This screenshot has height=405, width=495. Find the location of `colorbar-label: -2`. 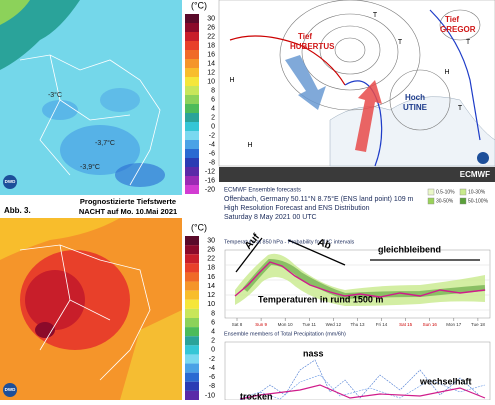

colorbar-label: -2 is located at coordinates (212, 359).